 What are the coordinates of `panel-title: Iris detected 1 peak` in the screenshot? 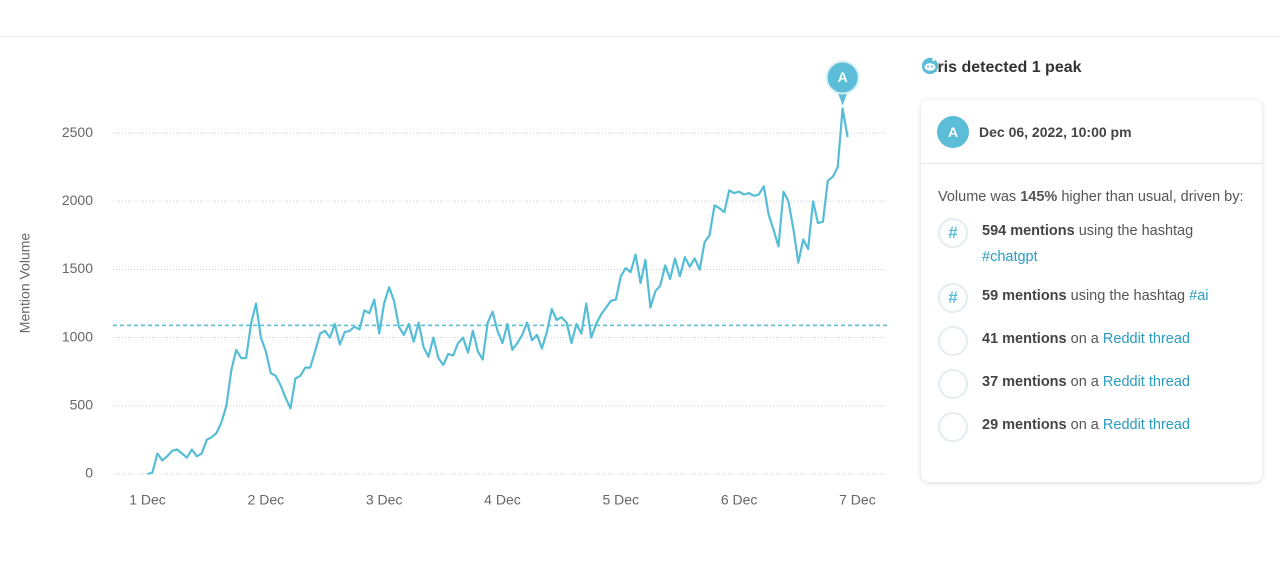 It's located at (1007, 67).